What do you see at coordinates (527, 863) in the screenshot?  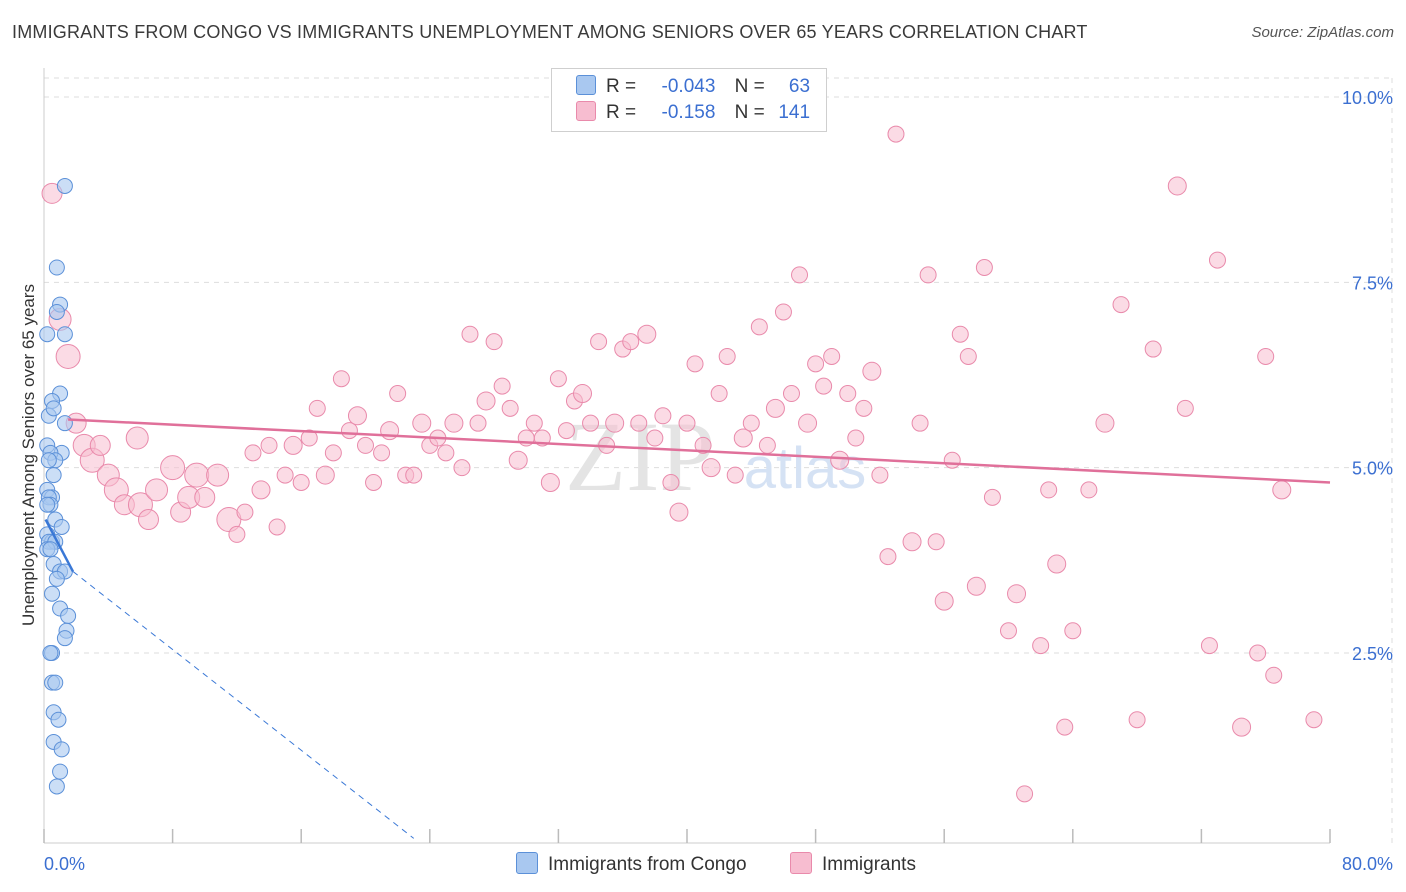 I see `series-swatch-congo` at bounding box center [527, 863].